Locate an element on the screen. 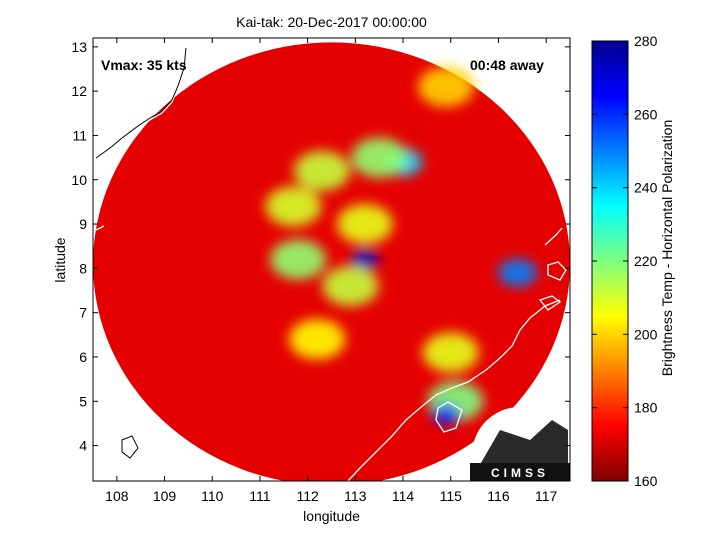 The image size is (720, 540). x-tick-label: 114 is located at coordinates (403, 496).